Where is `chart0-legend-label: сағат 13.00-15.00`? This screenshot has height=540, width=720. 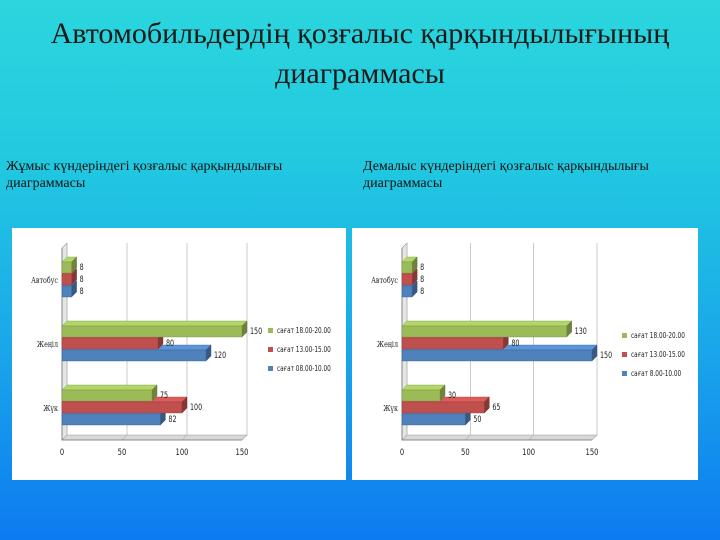 chart0-legend-label: сағат 13.00-15.00 is located at coordinates (304, 349).